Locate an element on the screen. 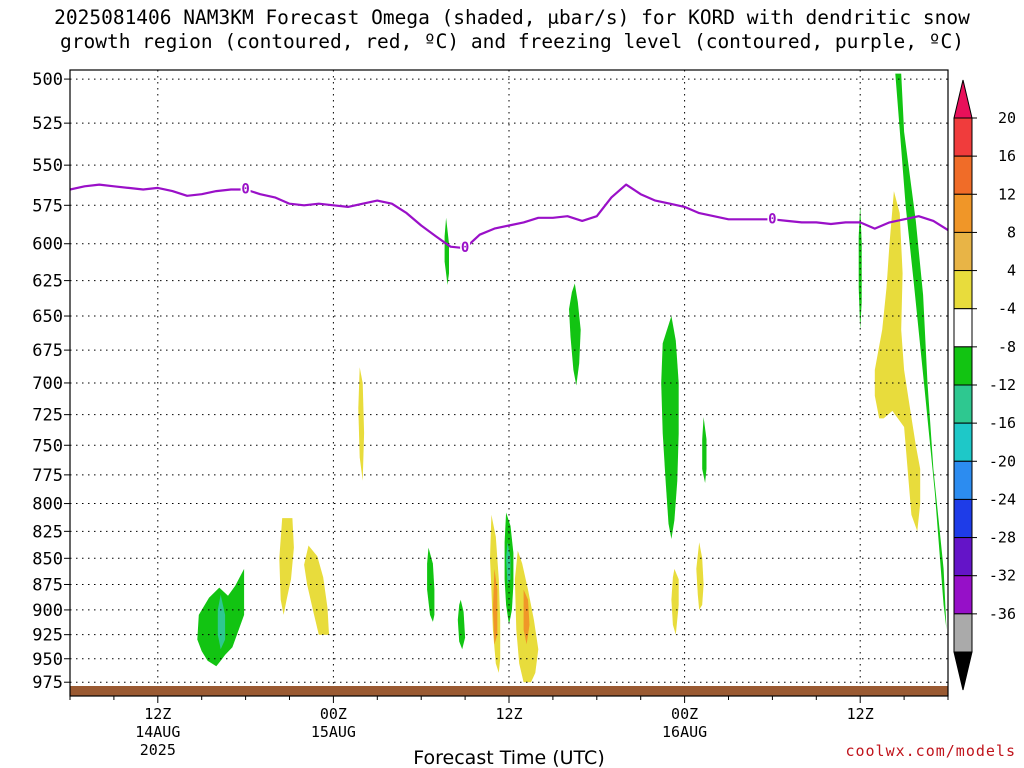  y-tick-label: 875 is located at coordinates (47, 585).